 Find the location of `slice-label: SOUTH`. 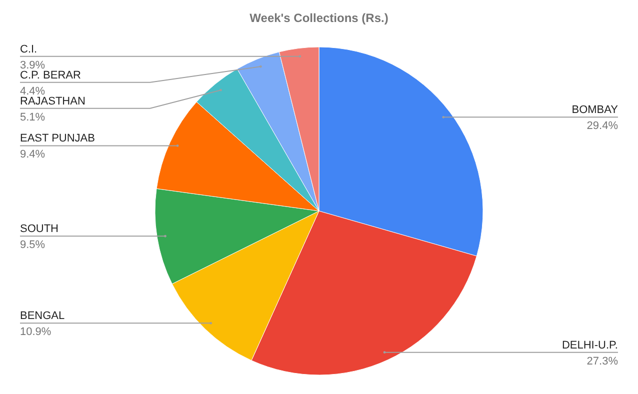

slice-label: SOUTH is located at coordinates (39, 229).